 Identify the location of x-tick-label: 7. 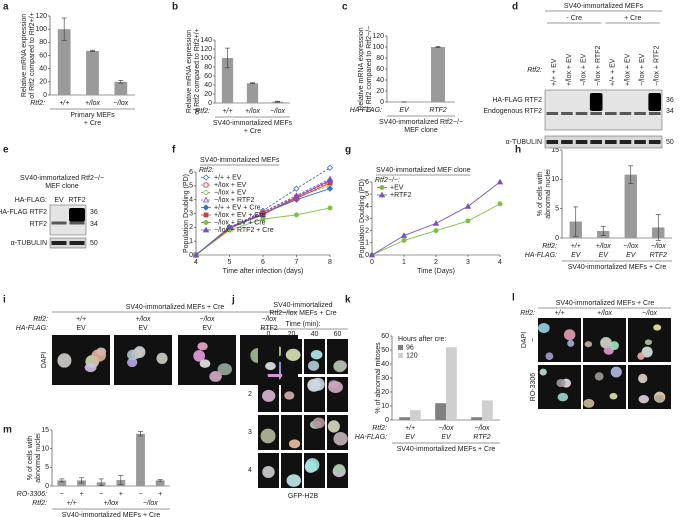
(297, 262).